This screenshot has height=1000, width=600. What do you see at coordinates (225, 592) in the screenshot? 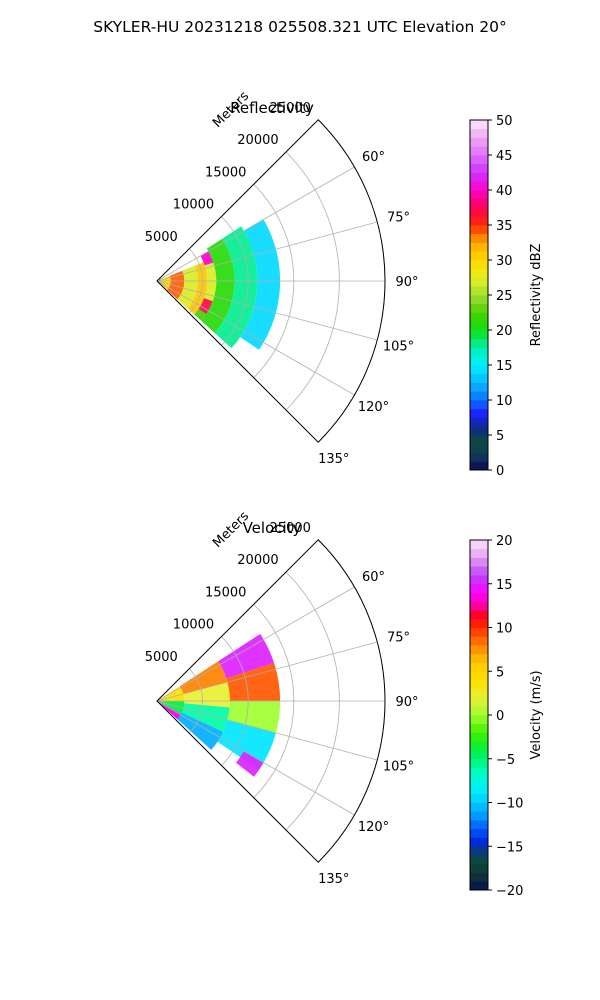
I see `velocity-range-tick-label: 15000` at bounding box center [225, 592].